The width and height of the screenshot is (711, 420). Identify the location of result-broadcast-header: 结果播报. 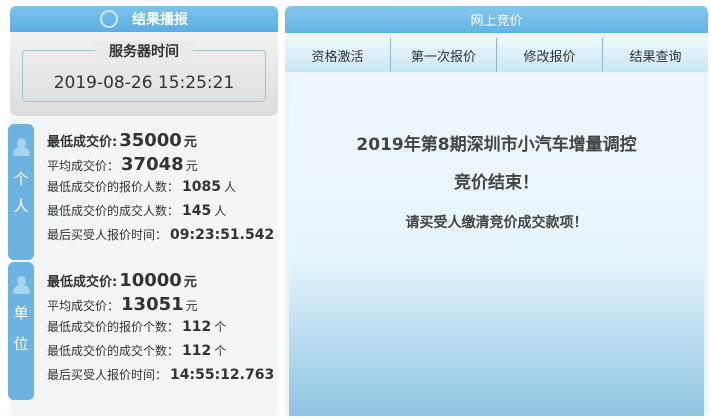
(144, 19).